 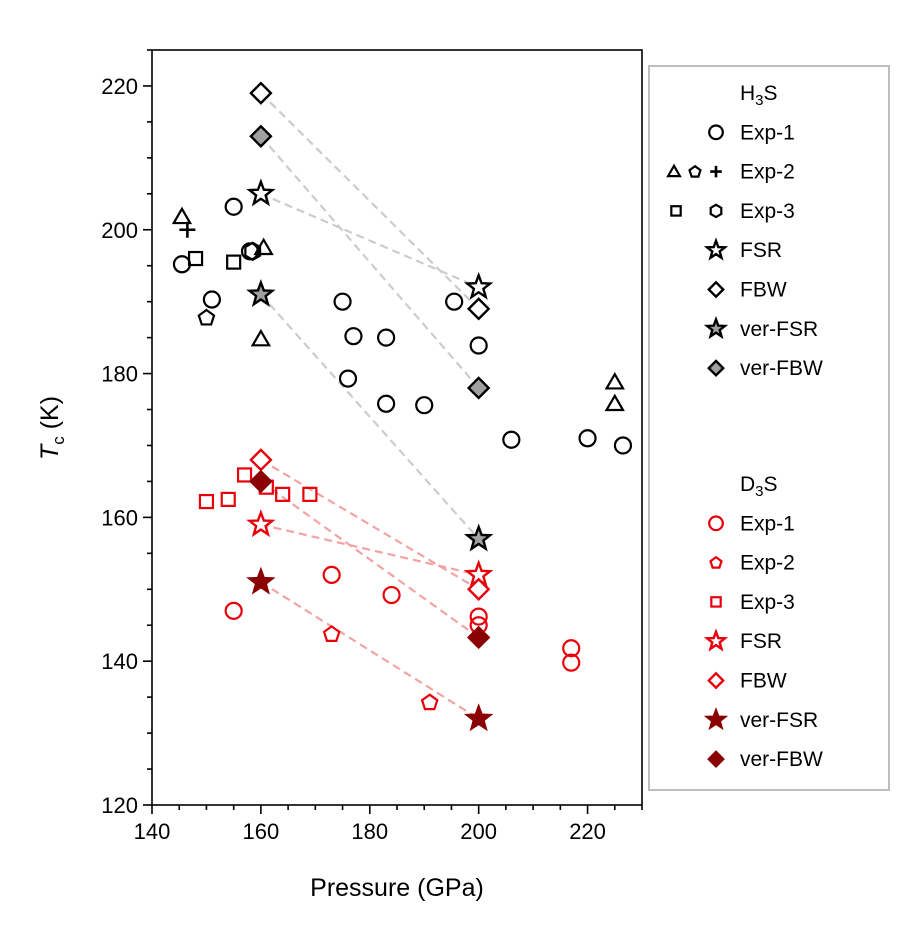 I want to click on y-axis-title: Tc (K), so click(x=52, y=428).